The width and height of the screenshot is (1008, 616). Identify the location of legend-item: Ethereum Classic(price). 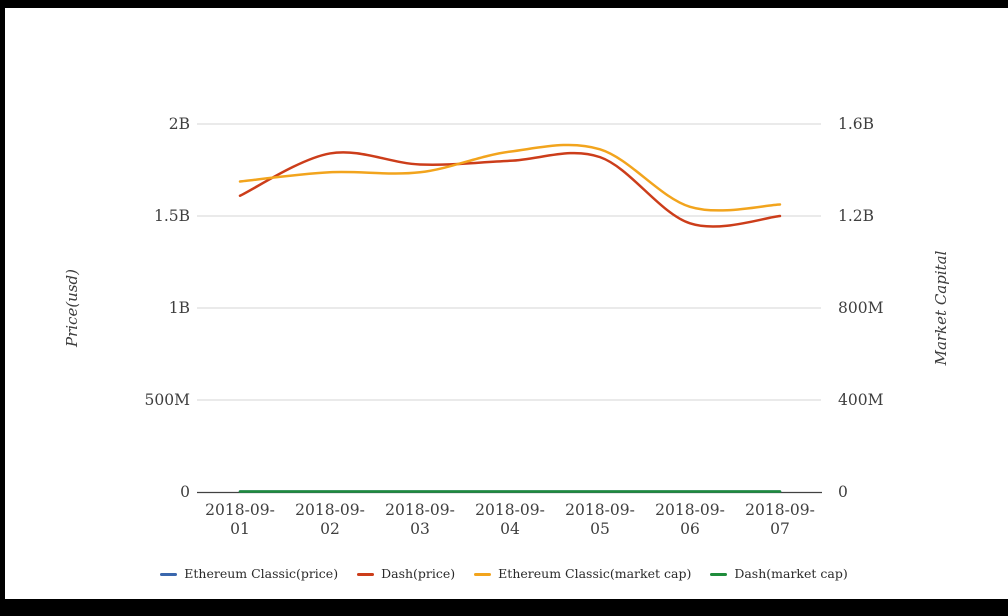
(249, 574).